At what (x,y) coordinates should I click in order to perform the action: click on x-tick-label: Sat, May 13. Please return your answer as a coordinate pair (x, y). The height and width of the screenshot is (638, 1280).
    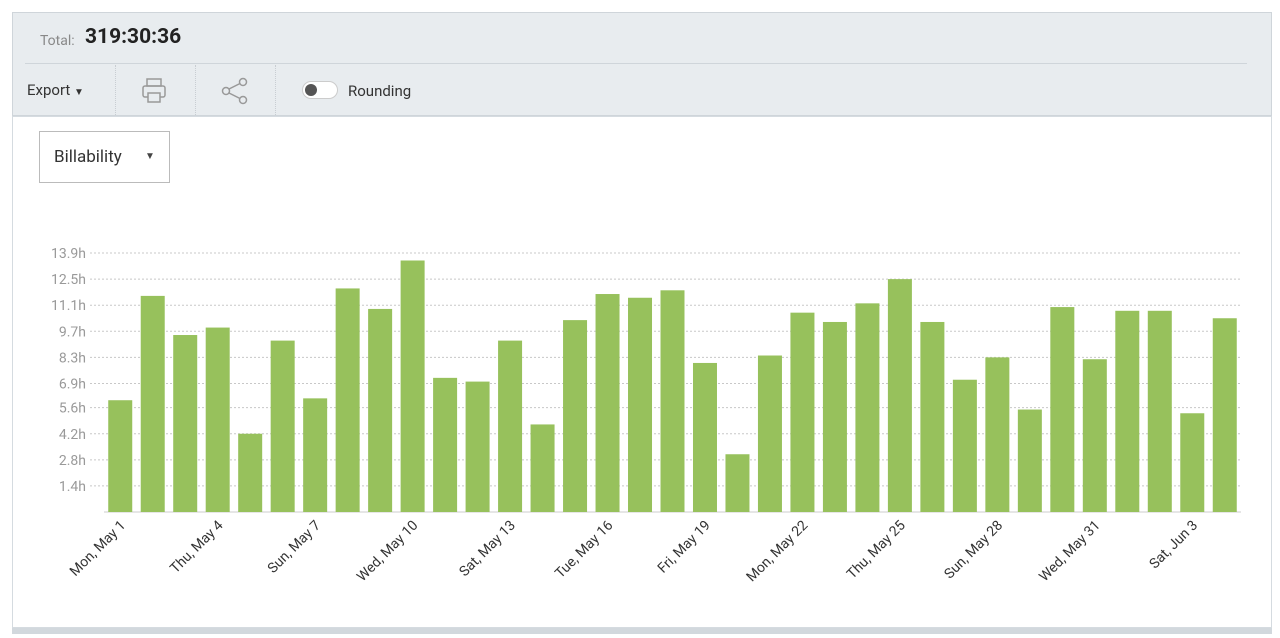
    Looking at the image, I should click on (487, 549).